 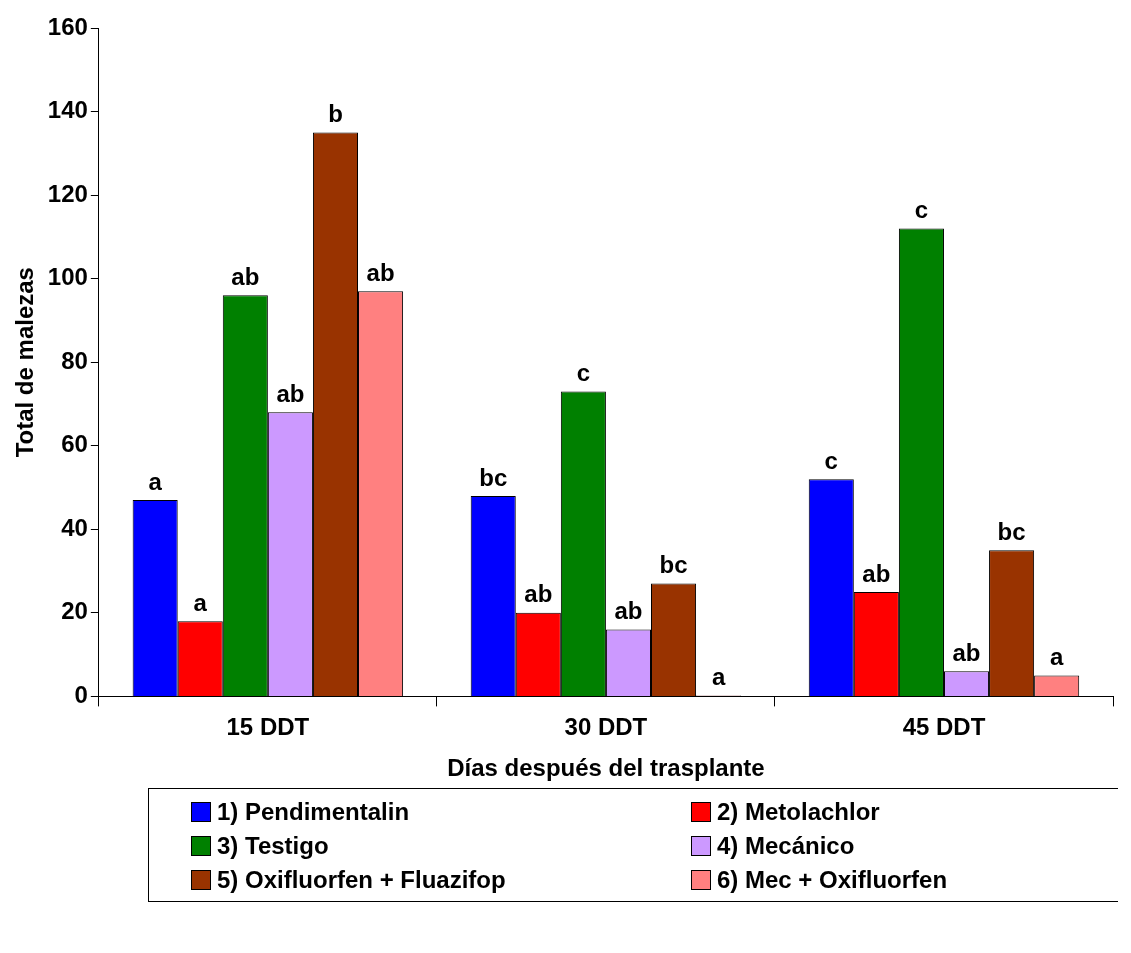 I want to click on y-axis-title: Total de malezas, so click(x=25, y=362).